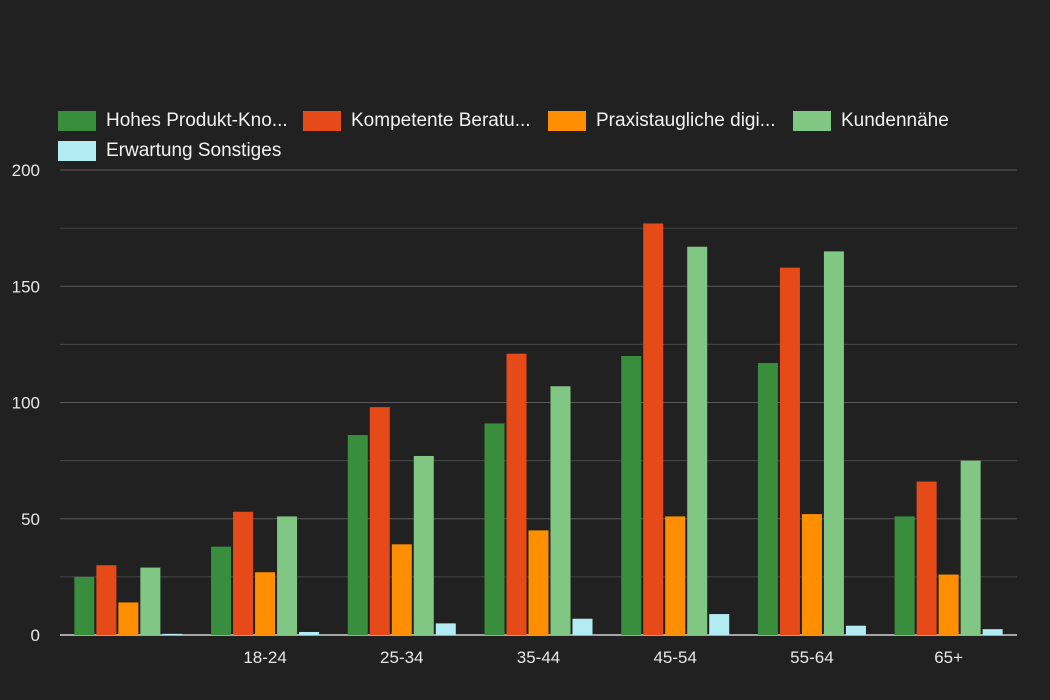 The image size is (1050, 700). What do you see at coordinates (538, 657) in the screenshot?
I see `x-tick-label: 35-44` at bounding box center [538, 657].